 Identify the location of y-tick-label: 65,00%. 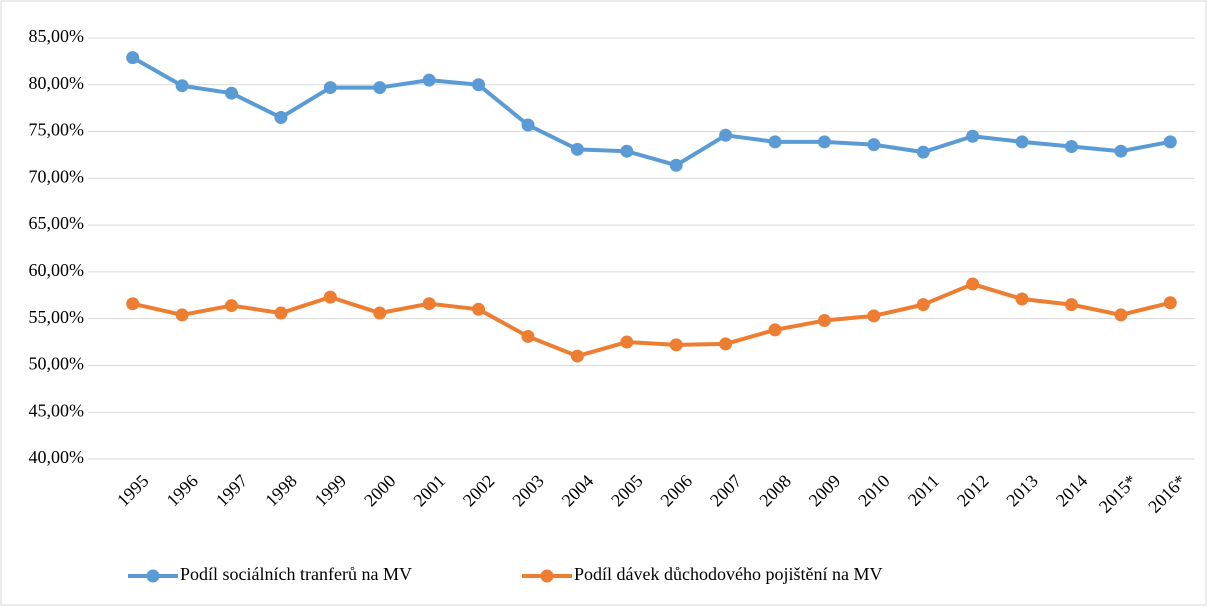
(57, 223).